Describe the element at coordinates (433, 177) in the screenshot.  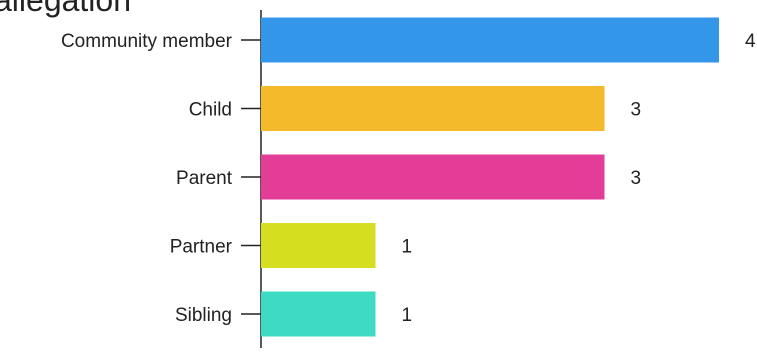
I see `bar-parent` at that location.